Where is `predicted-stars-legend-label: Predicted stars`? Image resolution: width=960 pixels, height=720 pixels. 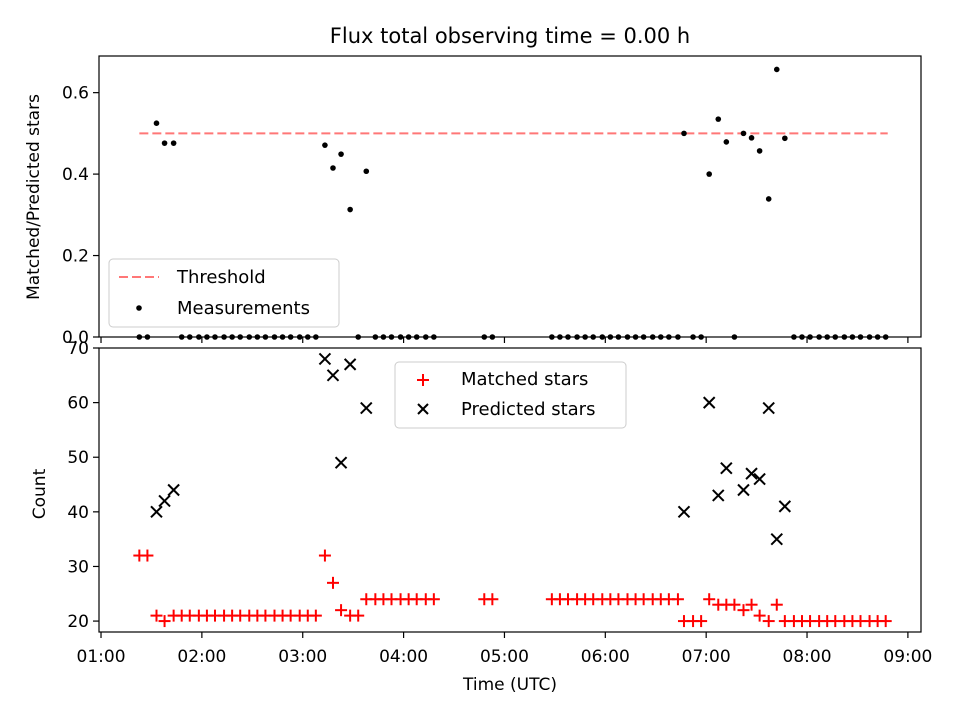 predicted-stars-legend-label: Predicted stars is located at coordinates (528, 409).